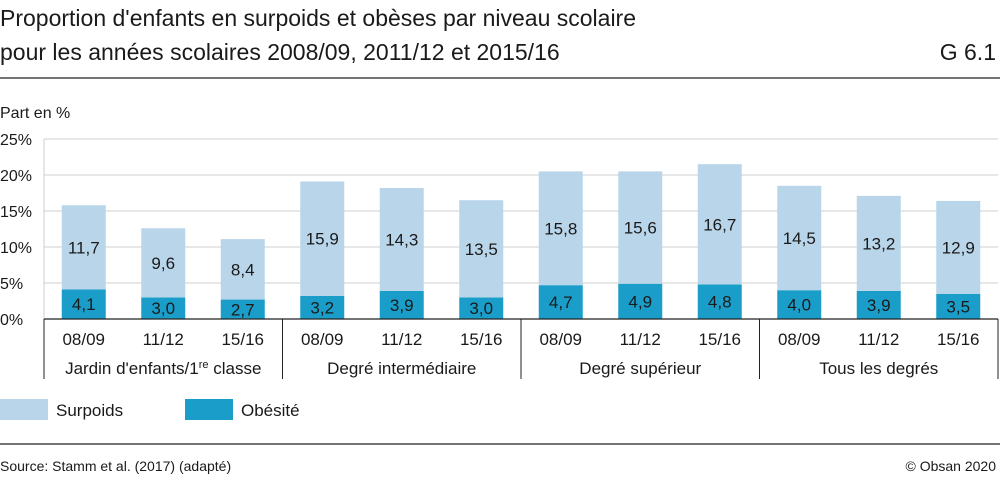 The width and height of the screenshot is (1000, 484). What do you see at coordinates (951, 466) in the screenshot?
I see `copyright-note: © Obsan 2020` at bounding box center [951, 466].